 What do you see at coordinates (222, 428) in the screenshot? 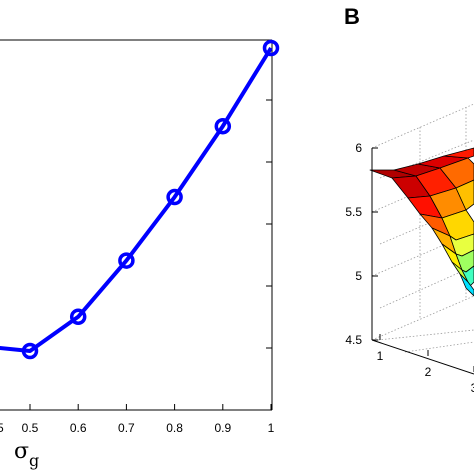
I see `x-tick-label: 0.9` at bounding box center [222, 428].